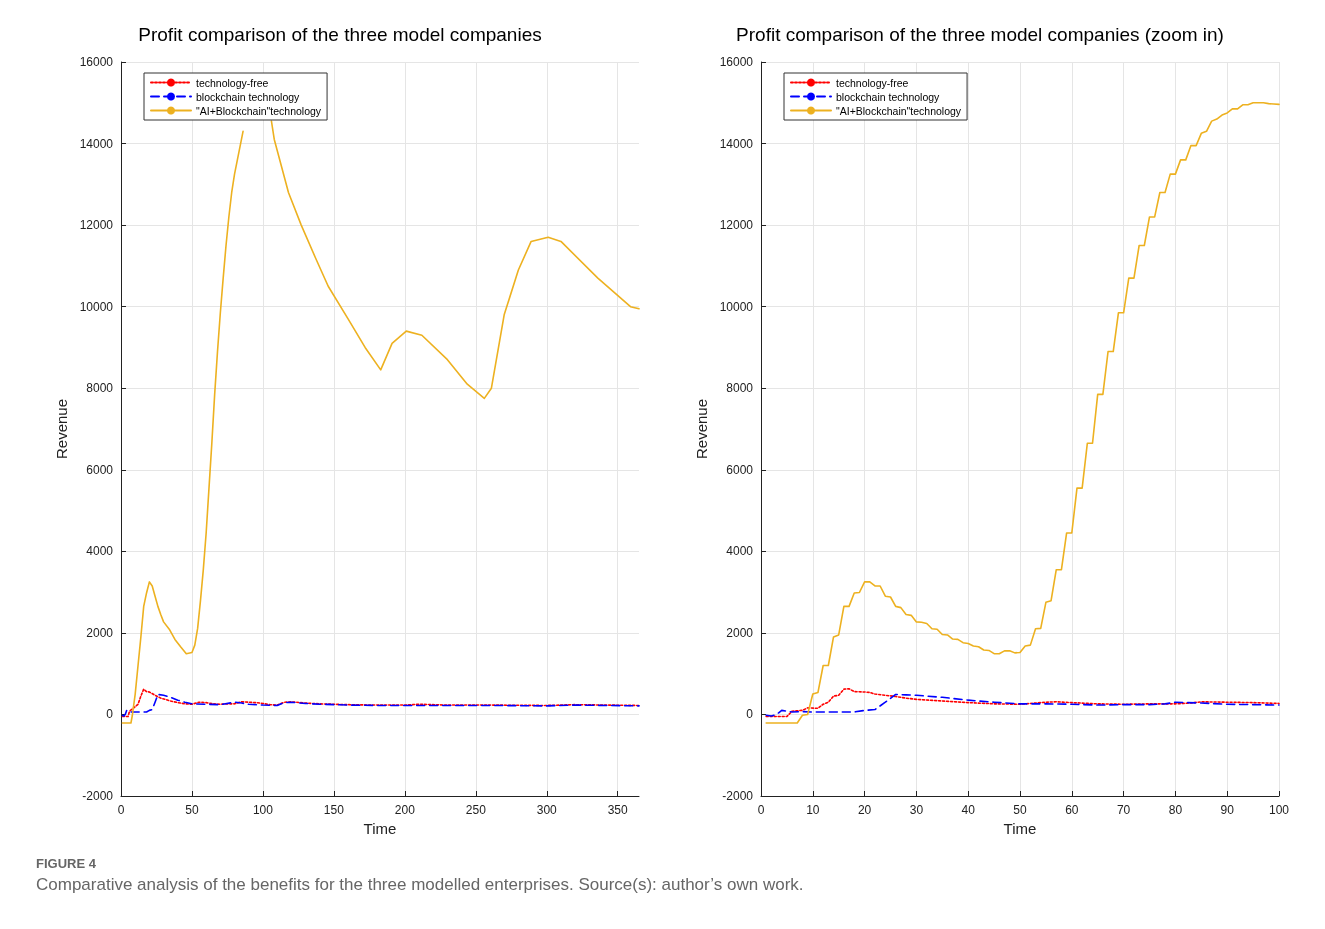  I want to click on x-tick-label: 10, so click(813, 810).